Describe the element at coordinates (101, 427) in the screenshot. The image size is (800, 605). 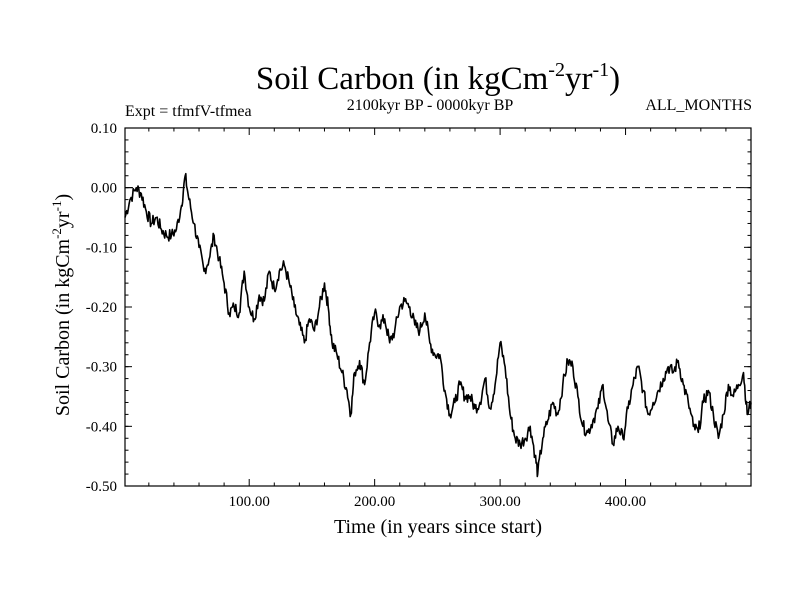
I see `y-tick-label: -0.40` at that location.